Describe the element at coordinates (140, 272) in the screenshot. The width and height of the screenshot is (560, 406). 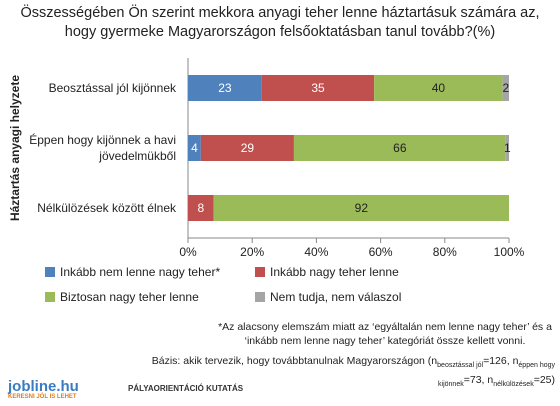
I see `legend-label: Inkább nem lenne nagy teher*` at that location.